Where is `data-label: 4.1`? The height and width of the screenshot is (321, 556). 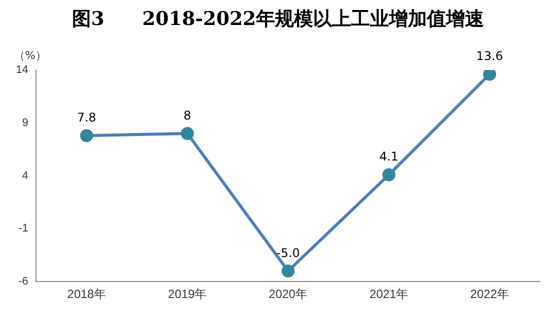
data-label: 4.1 is located at coordinates (388, 157).